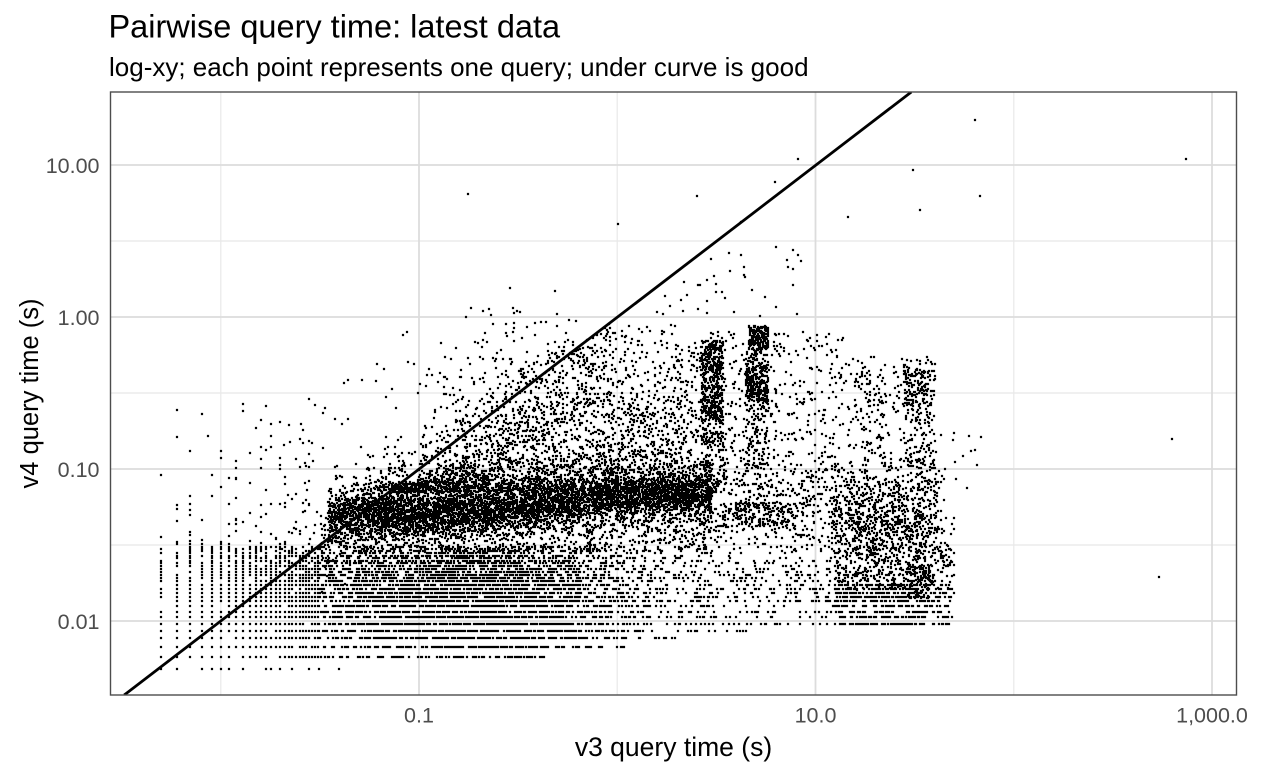 The image size is (1273, 772). What do you see at coordinates (79, 622) in the screenshot?
I see `svg-text: 0.01` at bounding box center [79, 622].